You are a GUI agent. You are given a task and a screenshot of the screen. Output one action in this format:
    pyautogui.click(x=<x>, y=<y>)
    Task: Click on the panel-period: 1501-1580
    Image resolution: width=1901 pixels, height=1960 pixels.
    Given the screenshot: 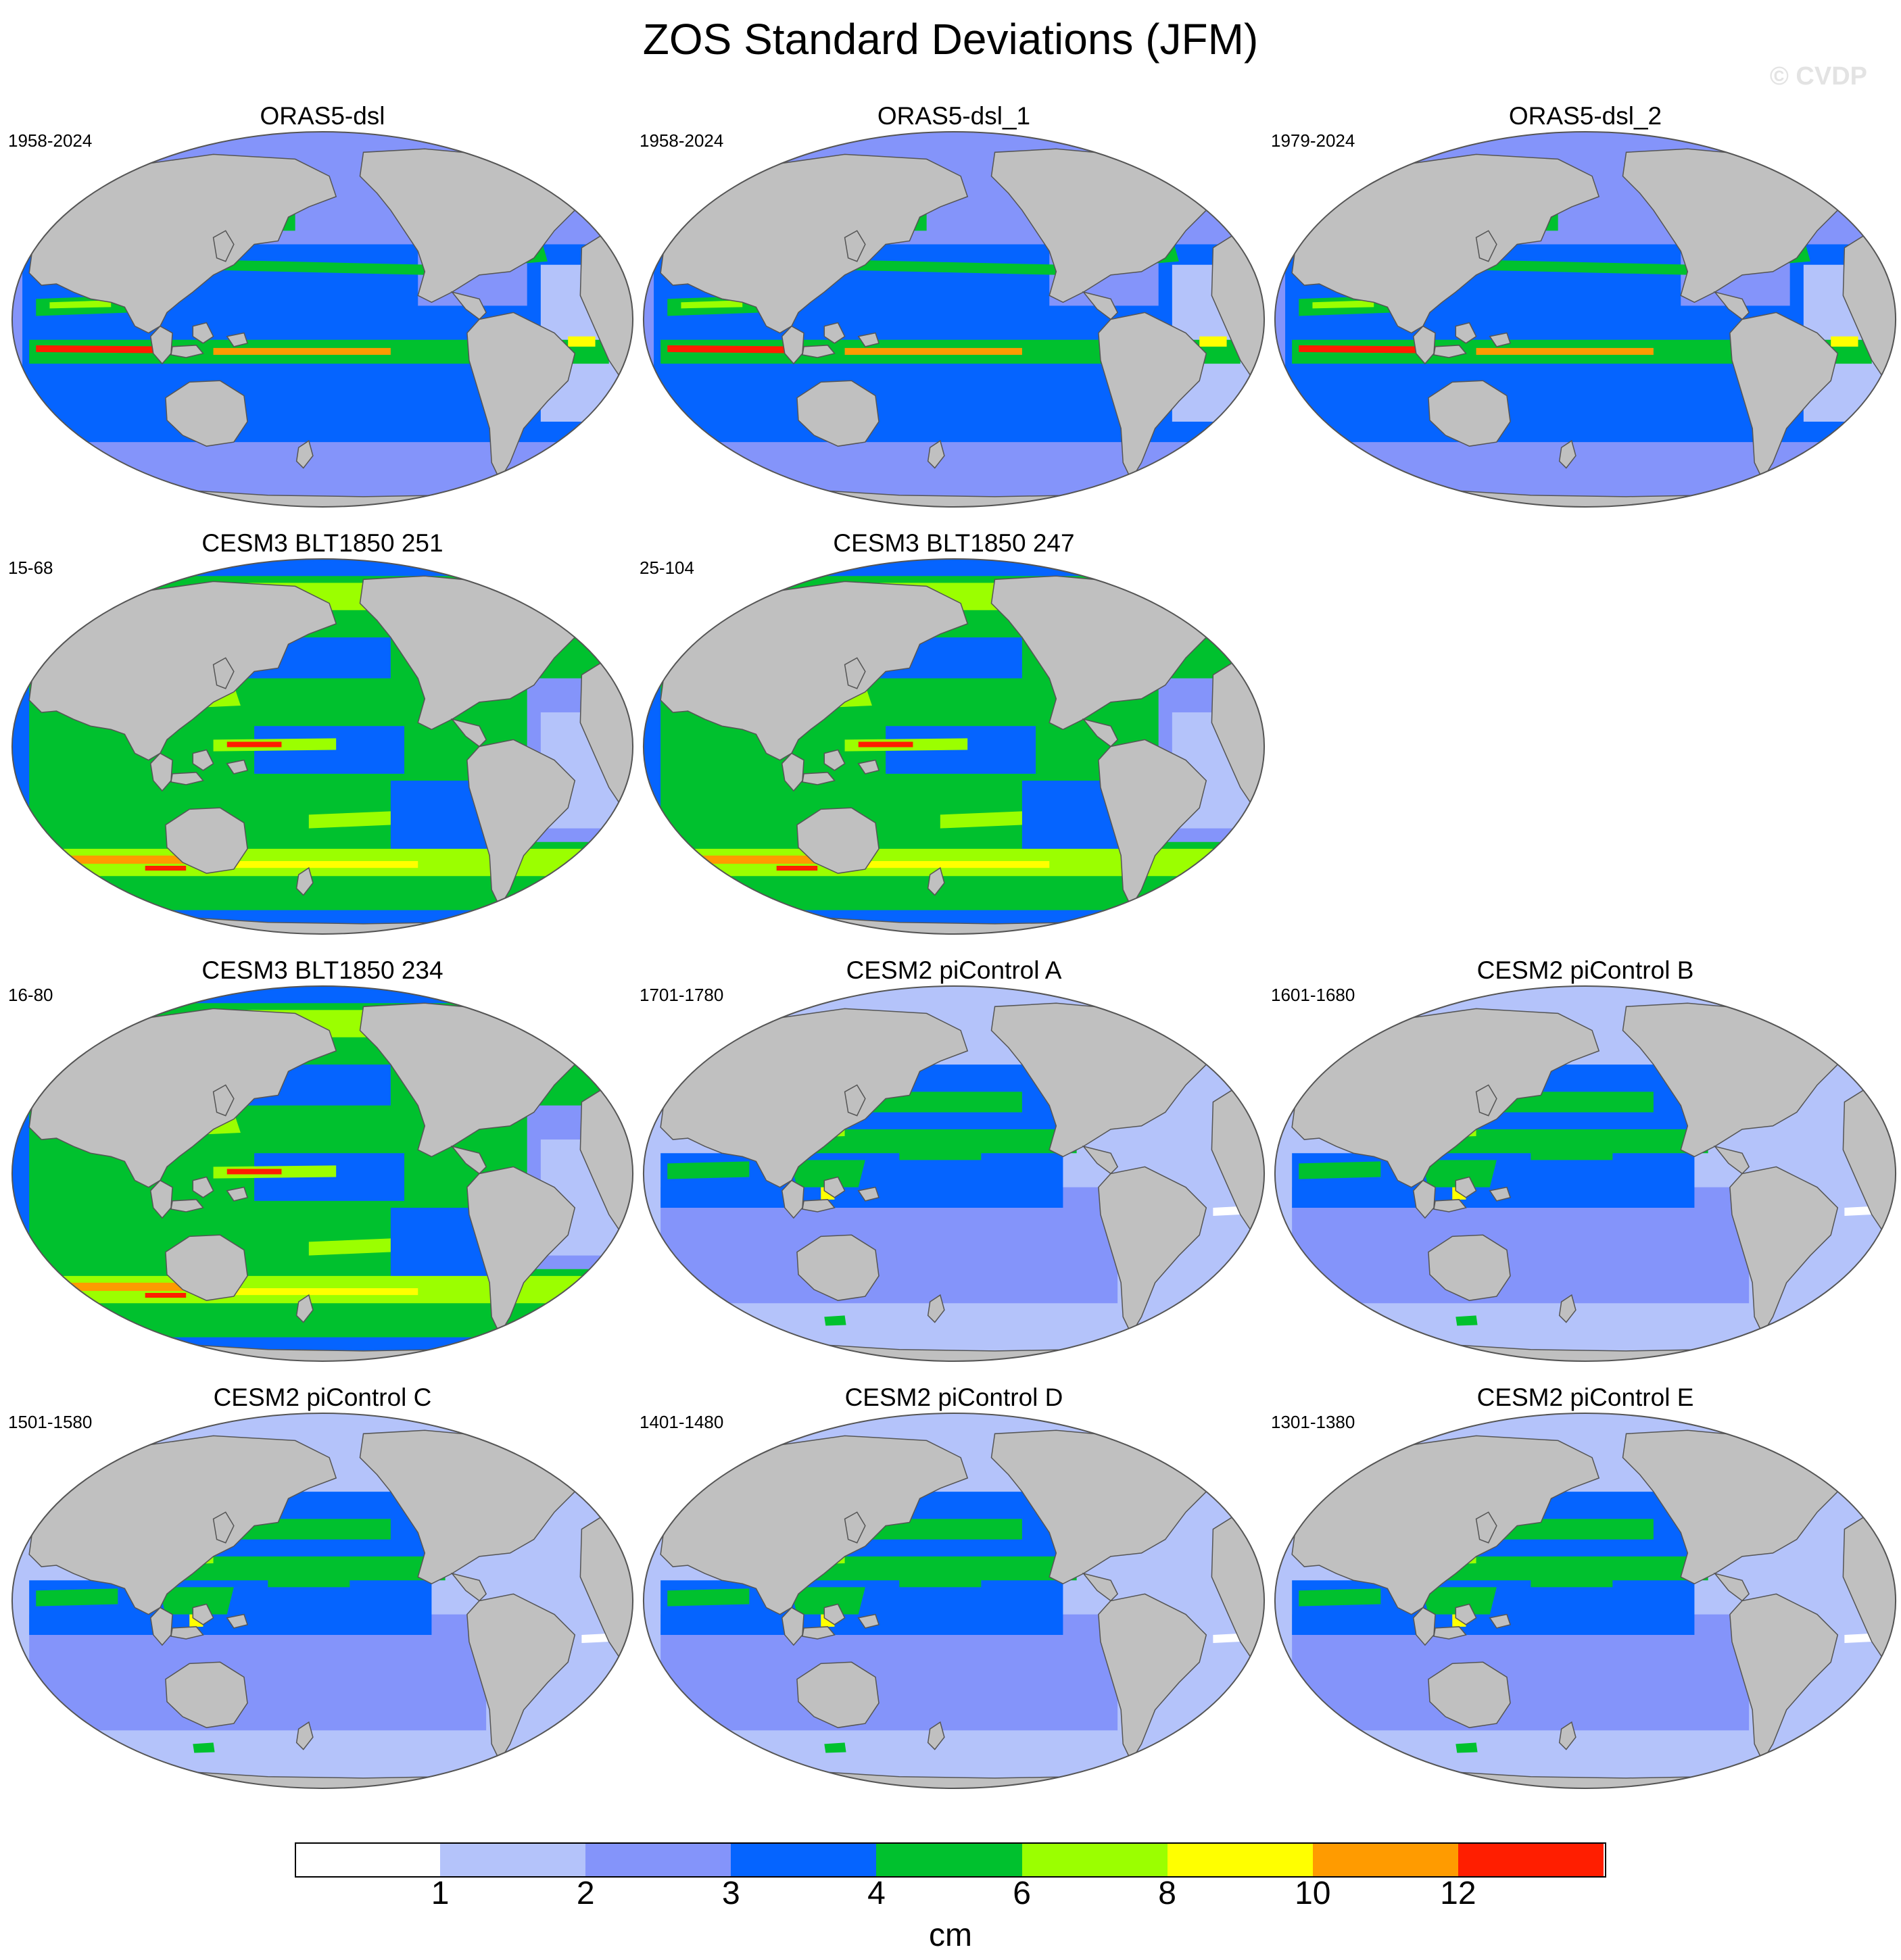 What is the action you would take?
    pyautogui.click(x=50, y=1422)
    